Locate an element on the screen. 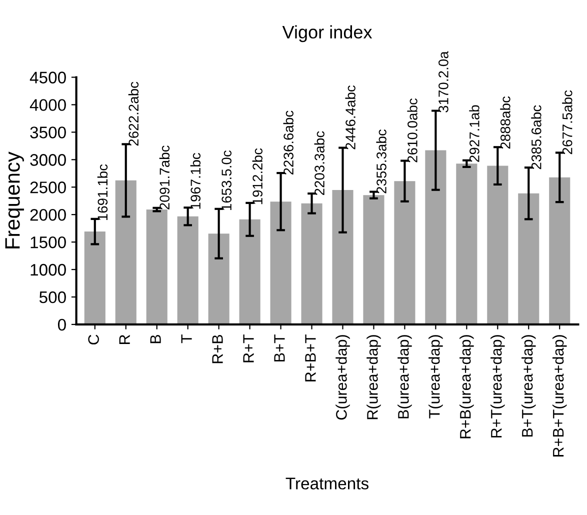 The image size is (587, 515). data-label: 2355.3abc is located at coordinates (381, 161).